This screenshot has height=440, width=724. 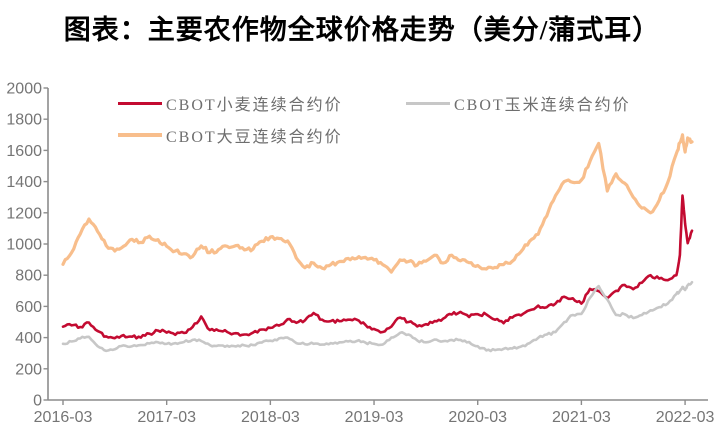 I want to click on legend-item-corn: CBOT玉米连续合约价, so click(x=518, y=103).